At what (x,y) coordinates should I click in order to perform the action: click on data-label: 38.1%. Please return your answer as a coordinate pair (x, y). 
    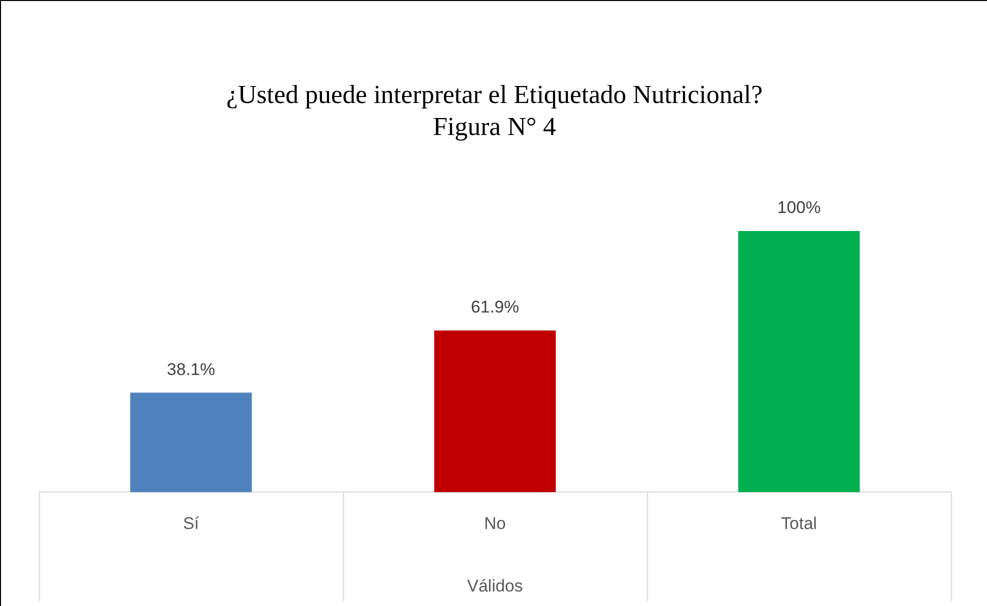
    Looking at the image, I should click on (191, 369).